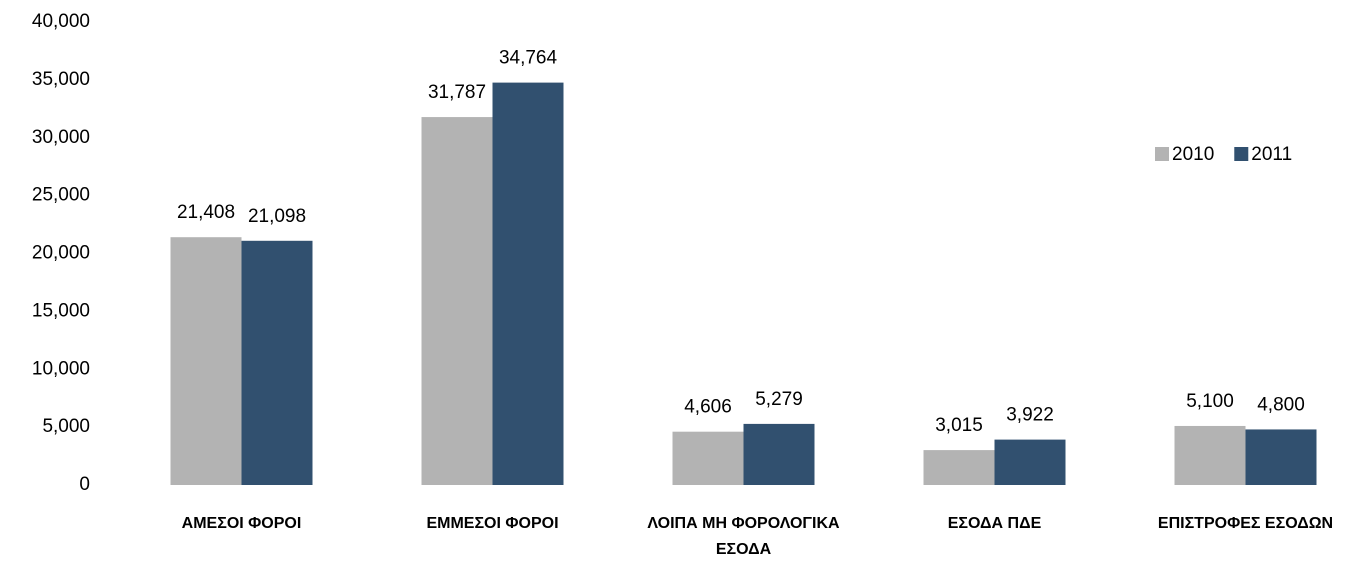 The height and width of the screenshot is (566, 1366). Describe the element at coordinates (743, 536) in the screenshot. I see `x-tick-label: ΛΟΙΠΑ ΜΗ ΦΟΡΟΛΟΓΙΚΑ ΕΣΟΔΑ` at that location.